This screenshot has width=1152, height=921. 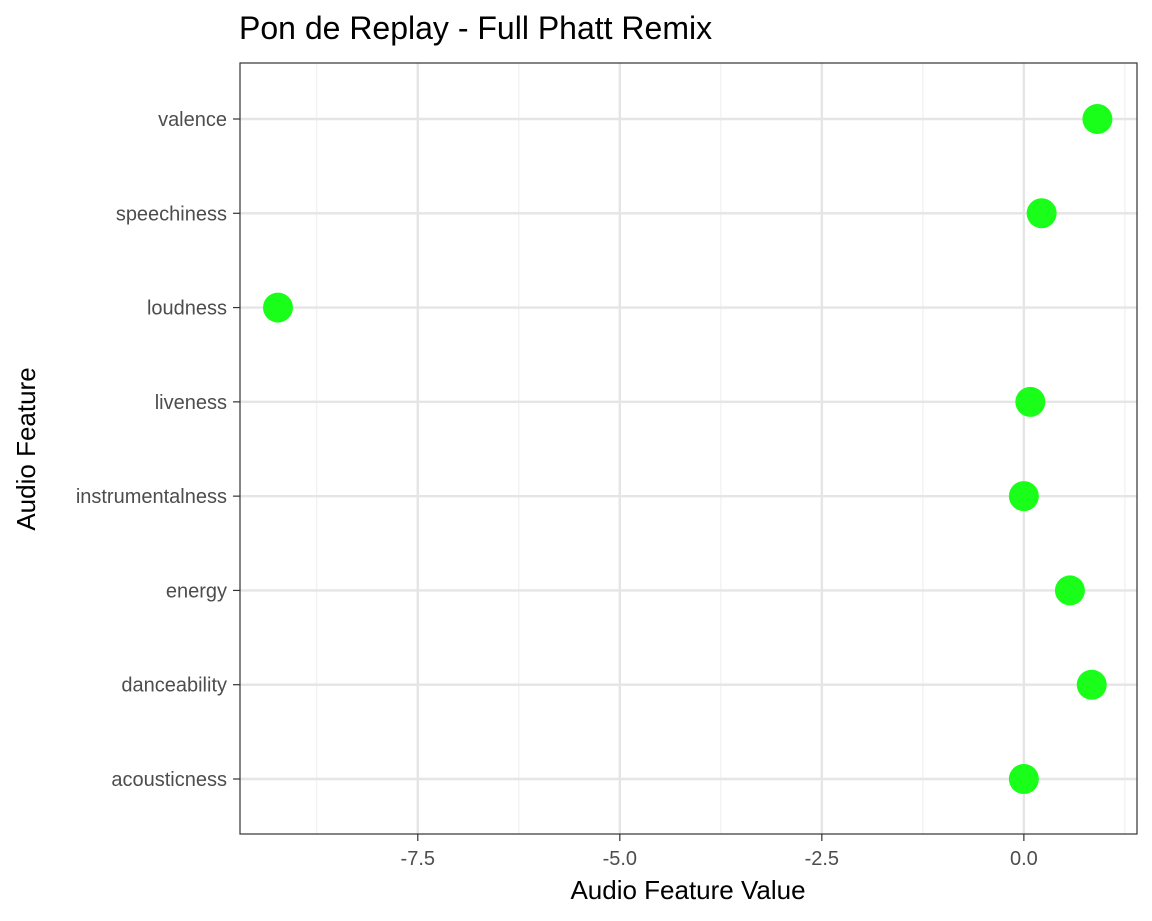 What do you see at coordinates (1030, 401) in the screenshot?
I see `data-point-liveness` at bounding box center [1030, 401].